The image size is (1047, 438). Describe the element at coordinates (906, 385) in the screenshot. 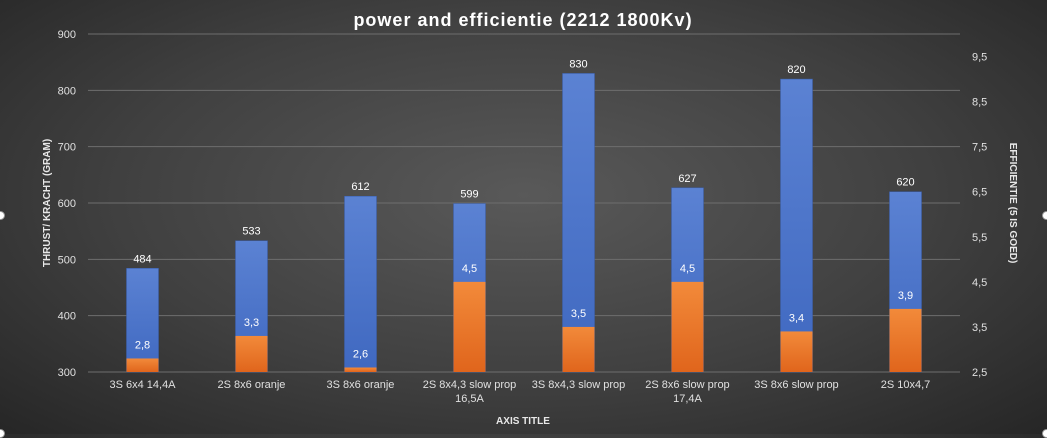

I see `x-tick-label: 2S 10x4,7` at that location.